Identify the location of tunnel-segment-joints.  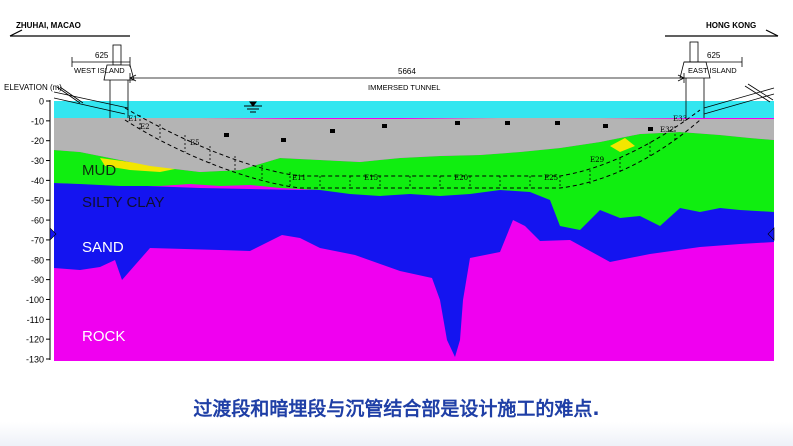
(407, 151).